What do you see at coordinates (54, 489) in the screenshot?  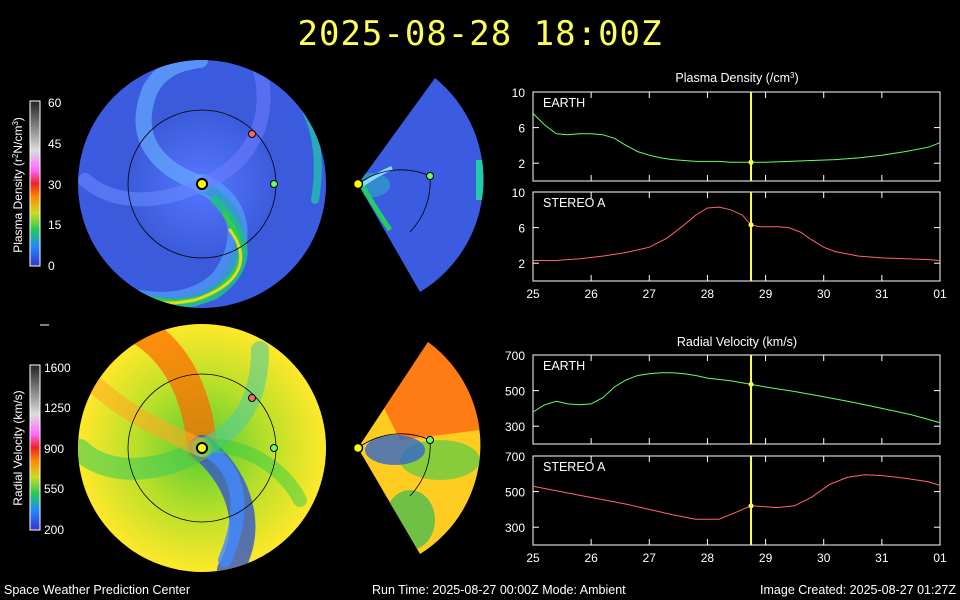 I see `velocity-colorbar-tick: 550` at bounding box center [54, 489].